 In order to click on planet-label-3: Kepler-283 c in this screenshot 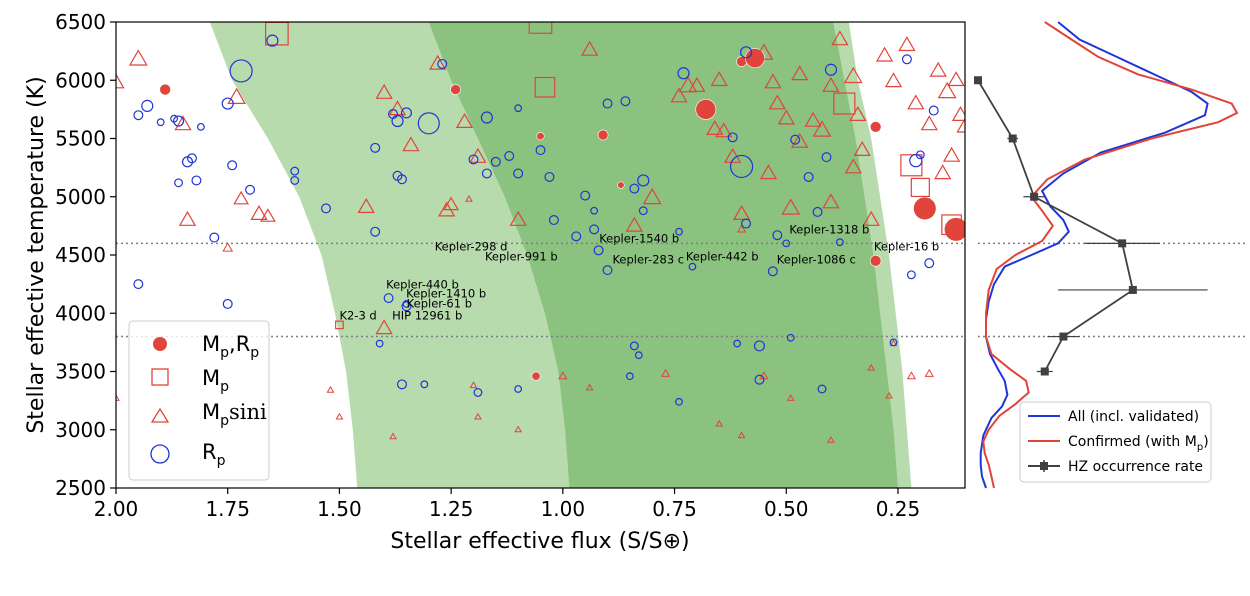, I will do `click(648, 260)`.